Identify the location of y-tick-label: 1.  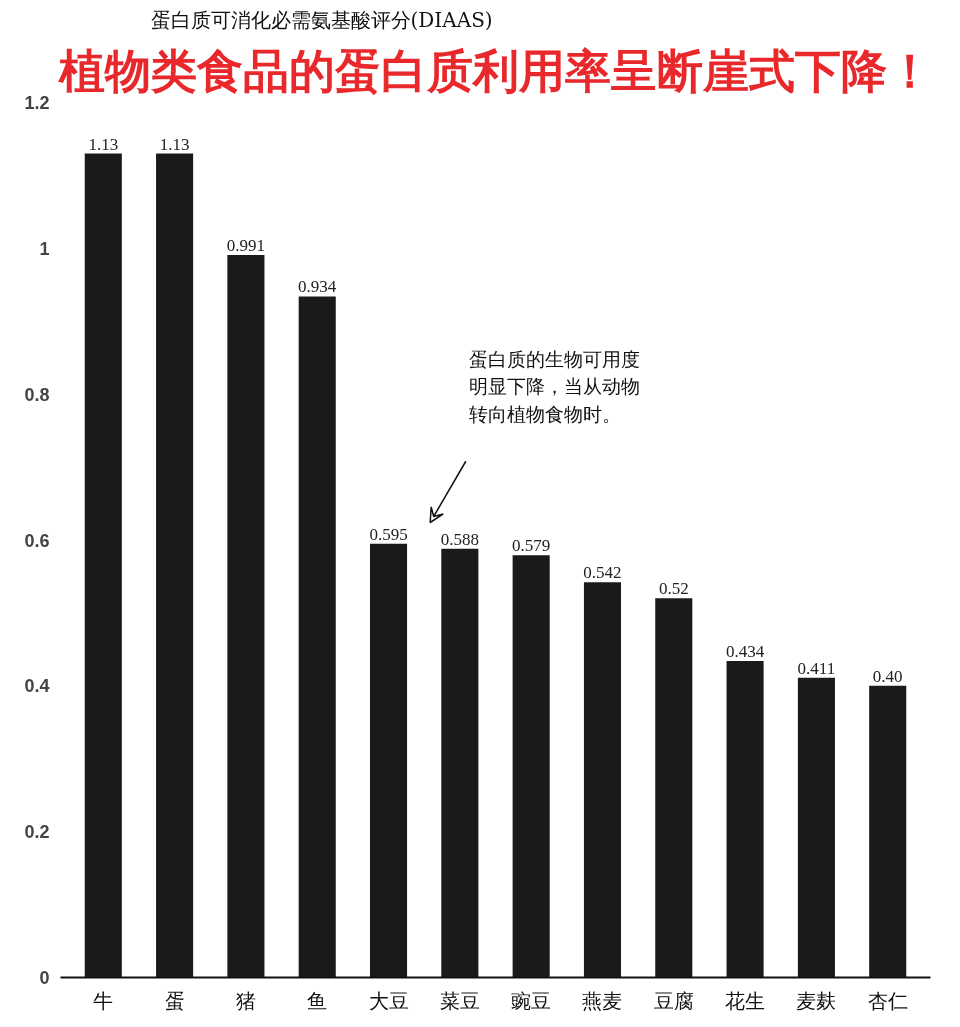
(44, 248).